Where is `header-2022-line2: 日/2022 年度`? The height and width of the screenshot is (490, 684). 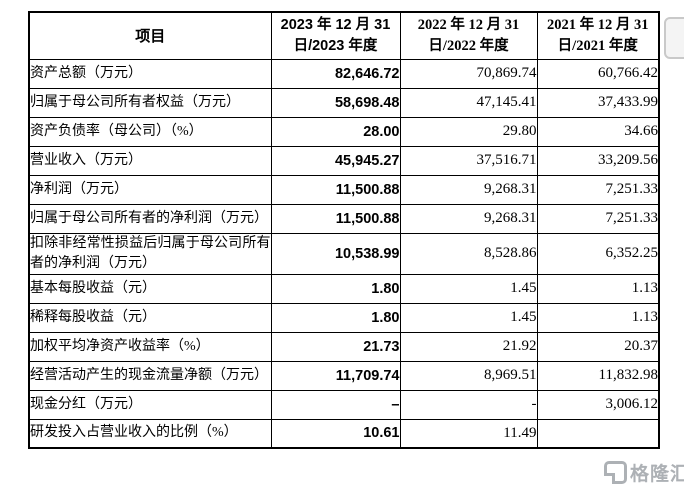 header-2022-line2: 日/2022 年度 is located at coordinates (468, 45).